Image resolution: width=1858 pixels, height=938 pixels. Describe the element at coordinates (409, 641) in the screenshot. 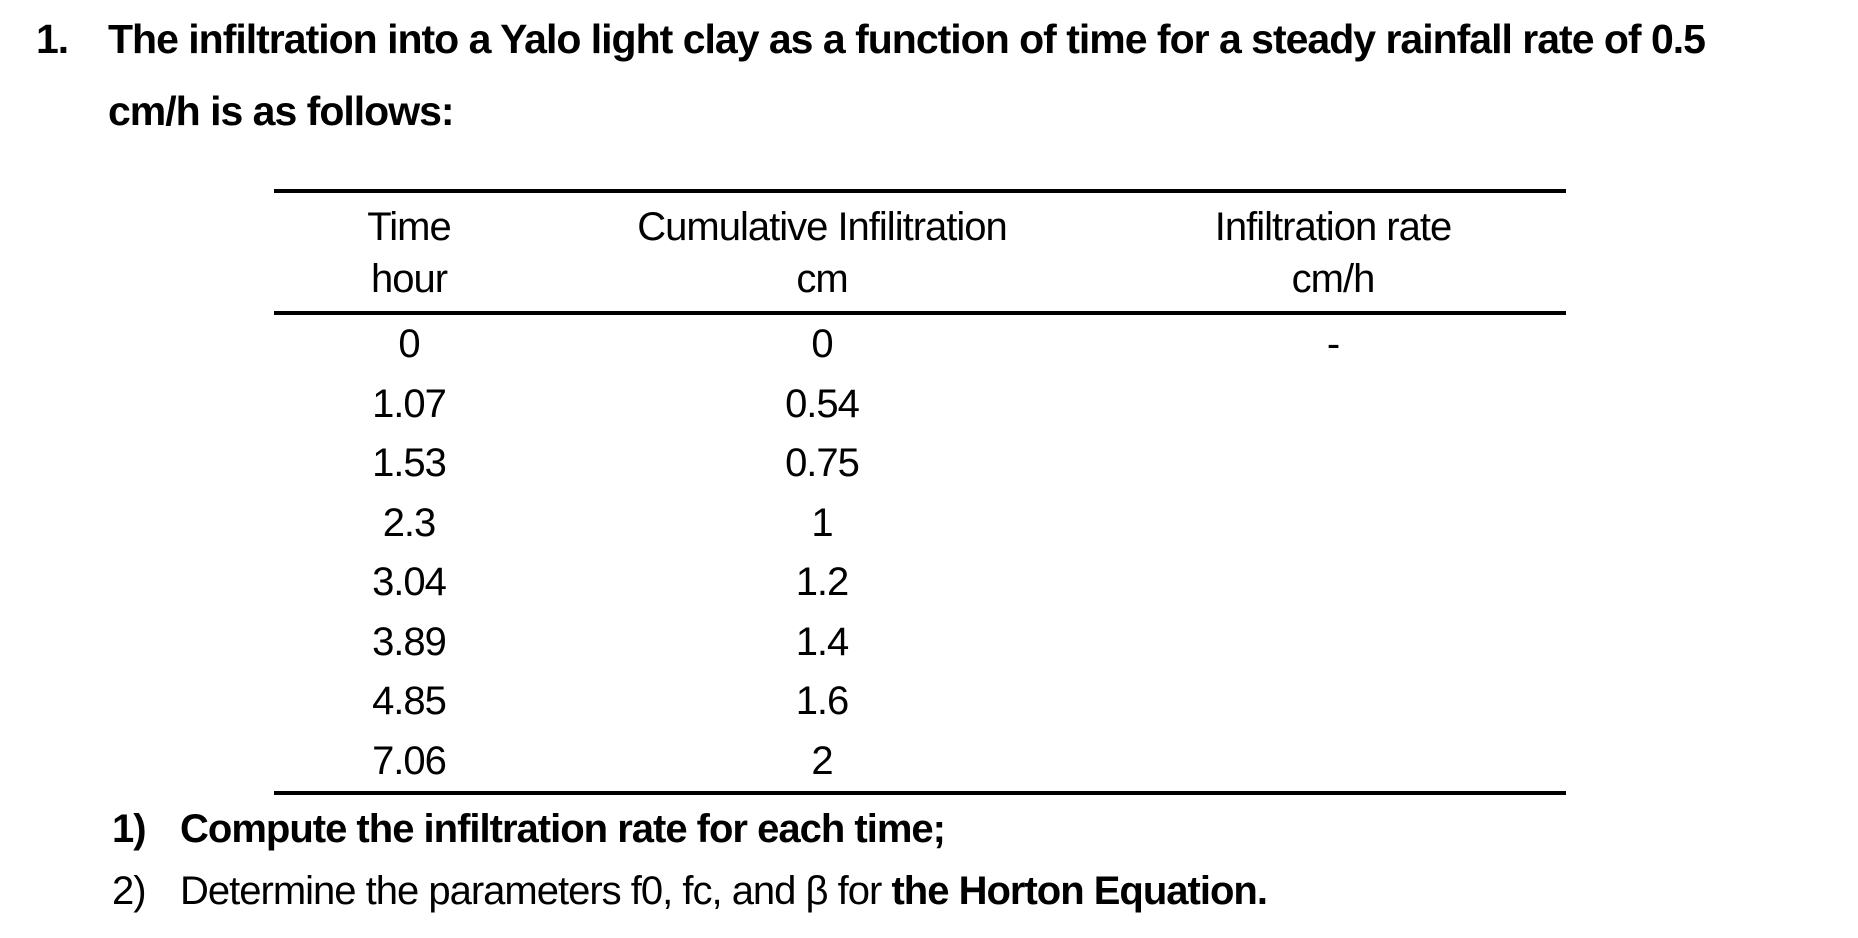

I see `cell-time: 3.89` at that location.